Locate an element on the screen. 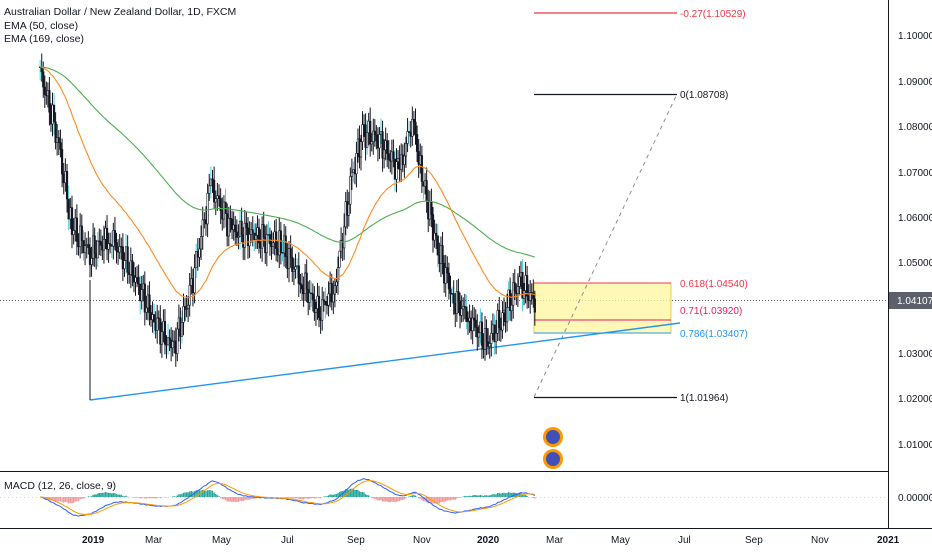  ema-169-legend: EMA (169, close) is located at coordinates (120, 40).